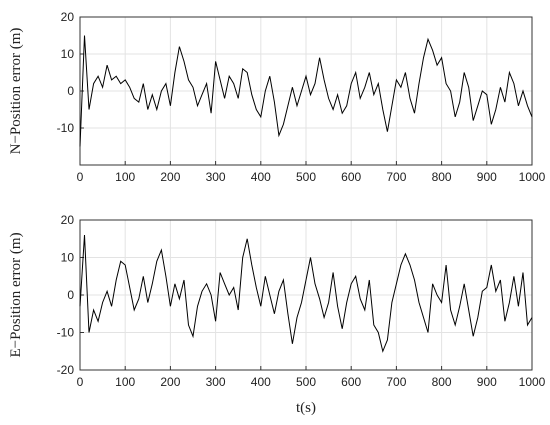  What do you see at coordinates (66, 370) in the screenshot?
I see `y-tick-label: -20` at bounding box center [66, 370].